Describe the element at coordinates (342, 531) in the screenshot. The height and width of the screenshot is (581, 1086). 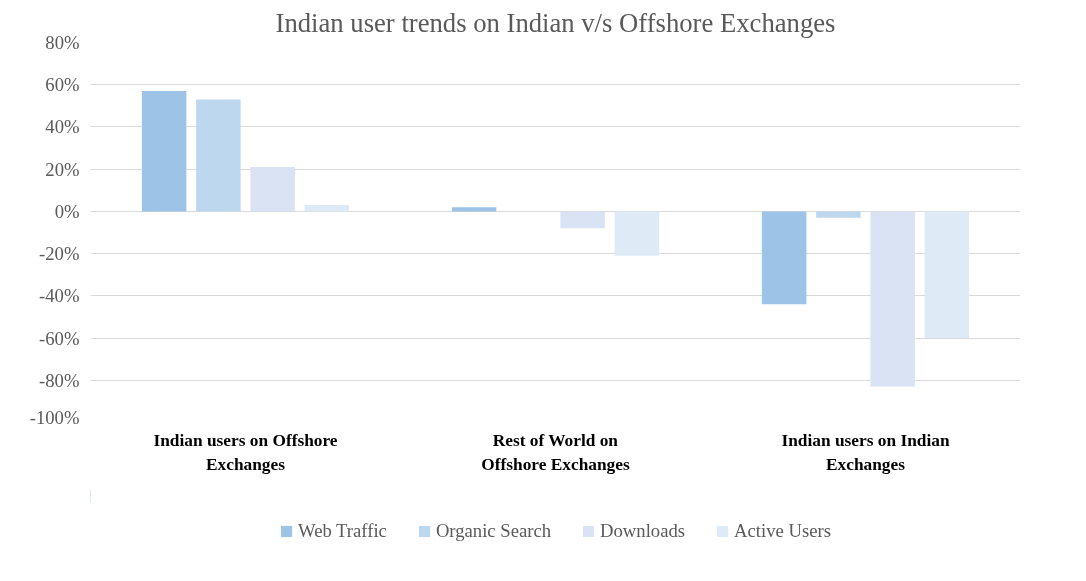
I see `legend-label: Web Traffic` at that location.